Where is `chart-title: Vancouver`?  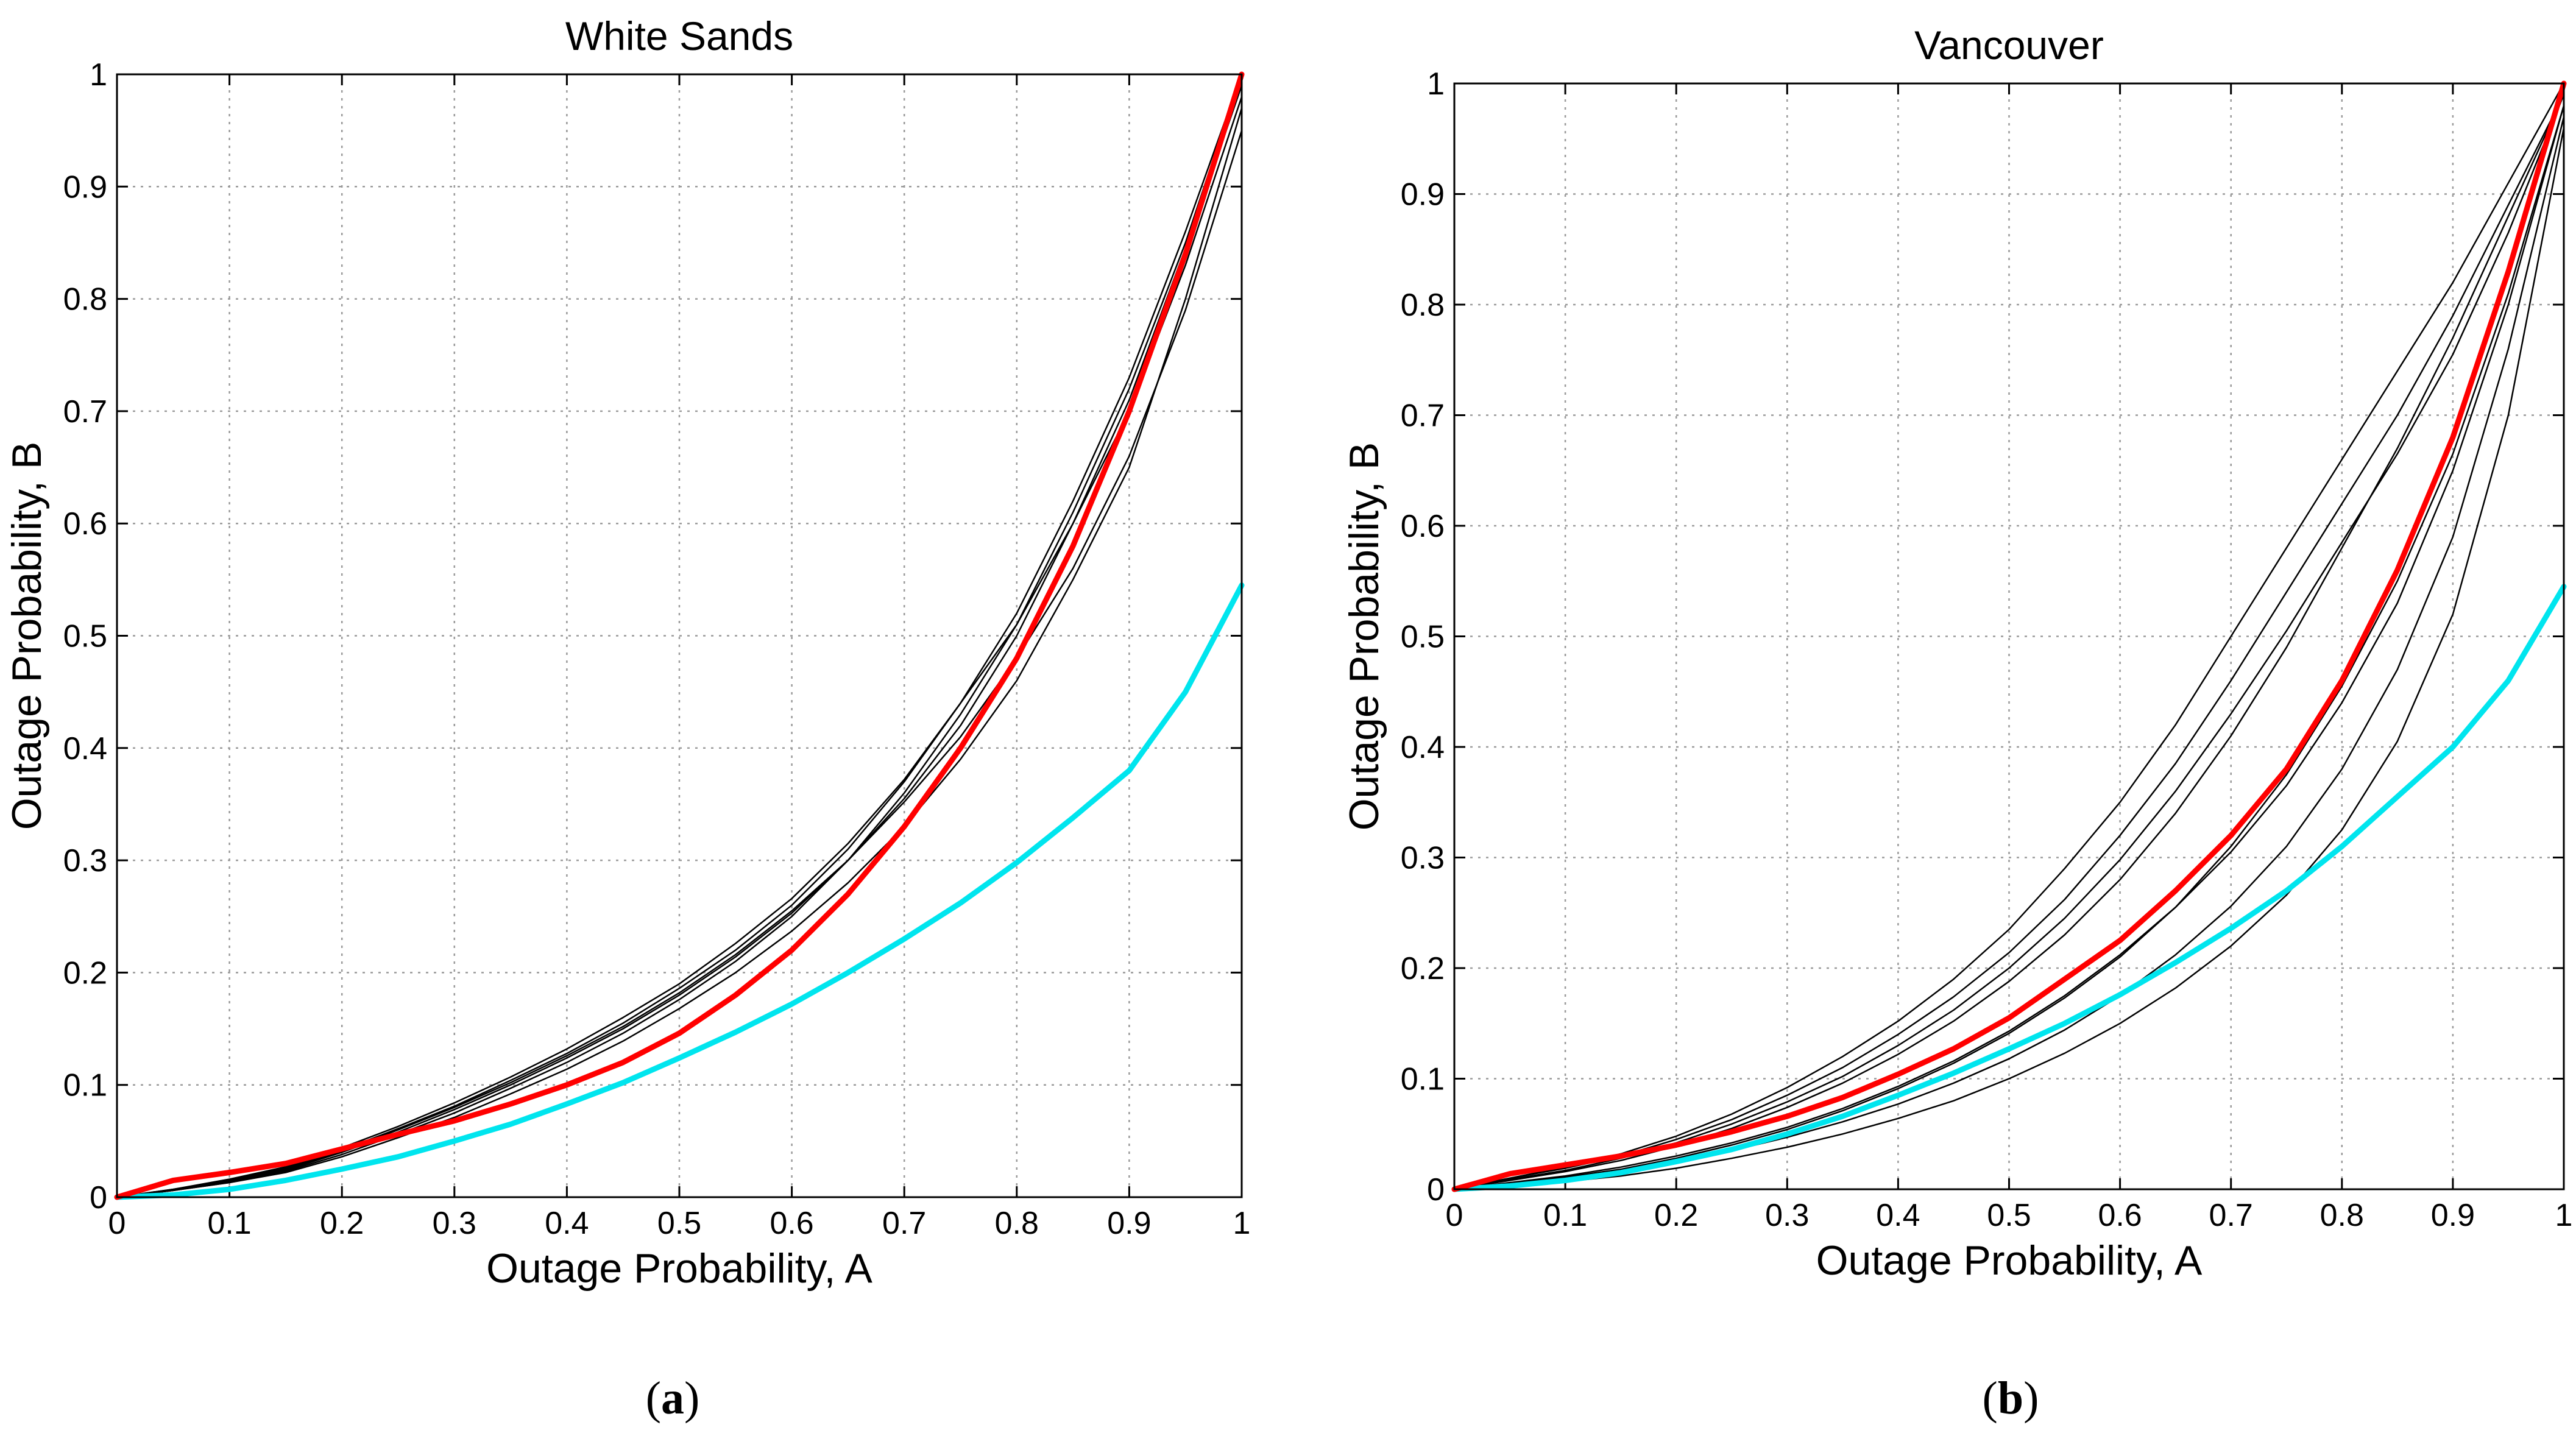
chart-title: Vancouver is located at coordinates (2009, 45).